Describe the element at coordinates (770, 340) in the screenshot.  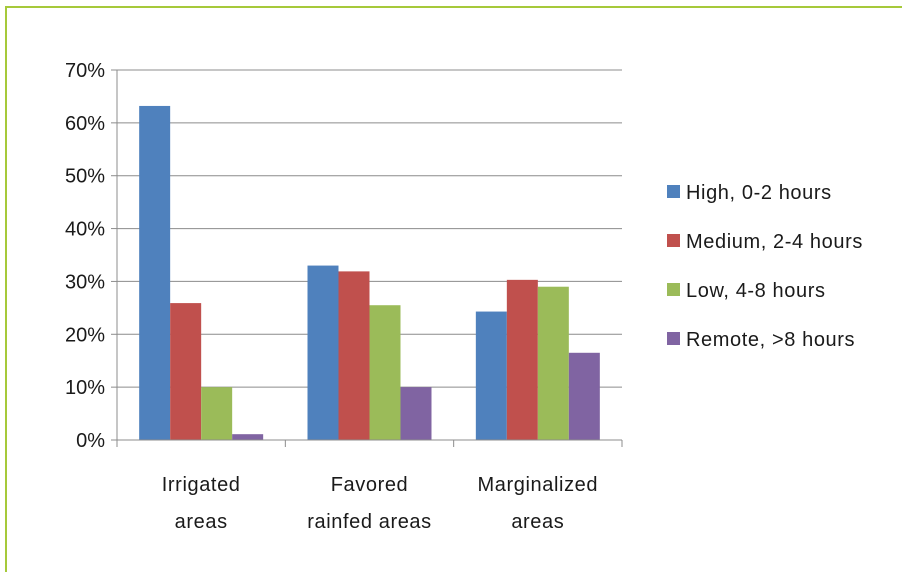
I see `legend-label: Remote, >8 hours` at that location.